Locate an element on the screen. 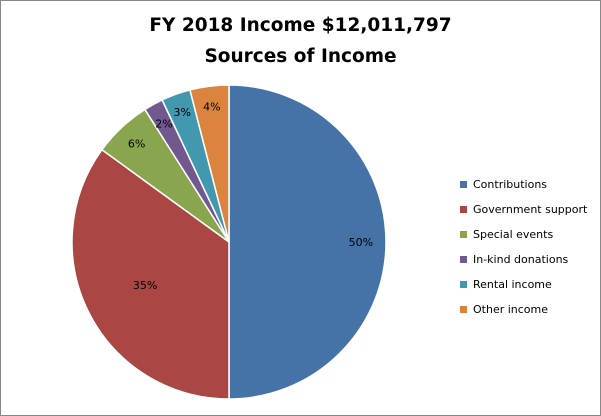 This screenshot has width=601, height=416. data-label-special-events: 6% is located at coordinates (136, 144).